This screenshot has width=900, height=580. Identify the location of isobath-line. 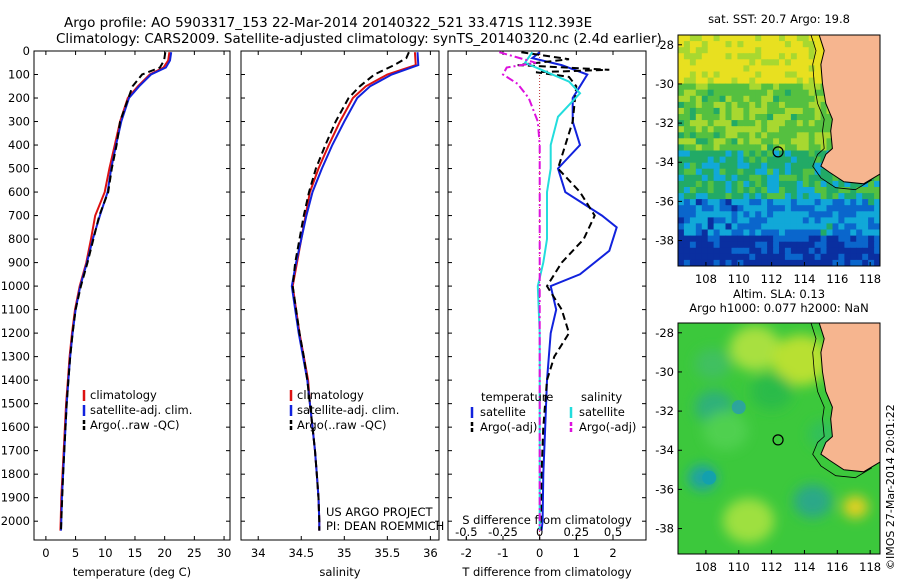
(841, 401).